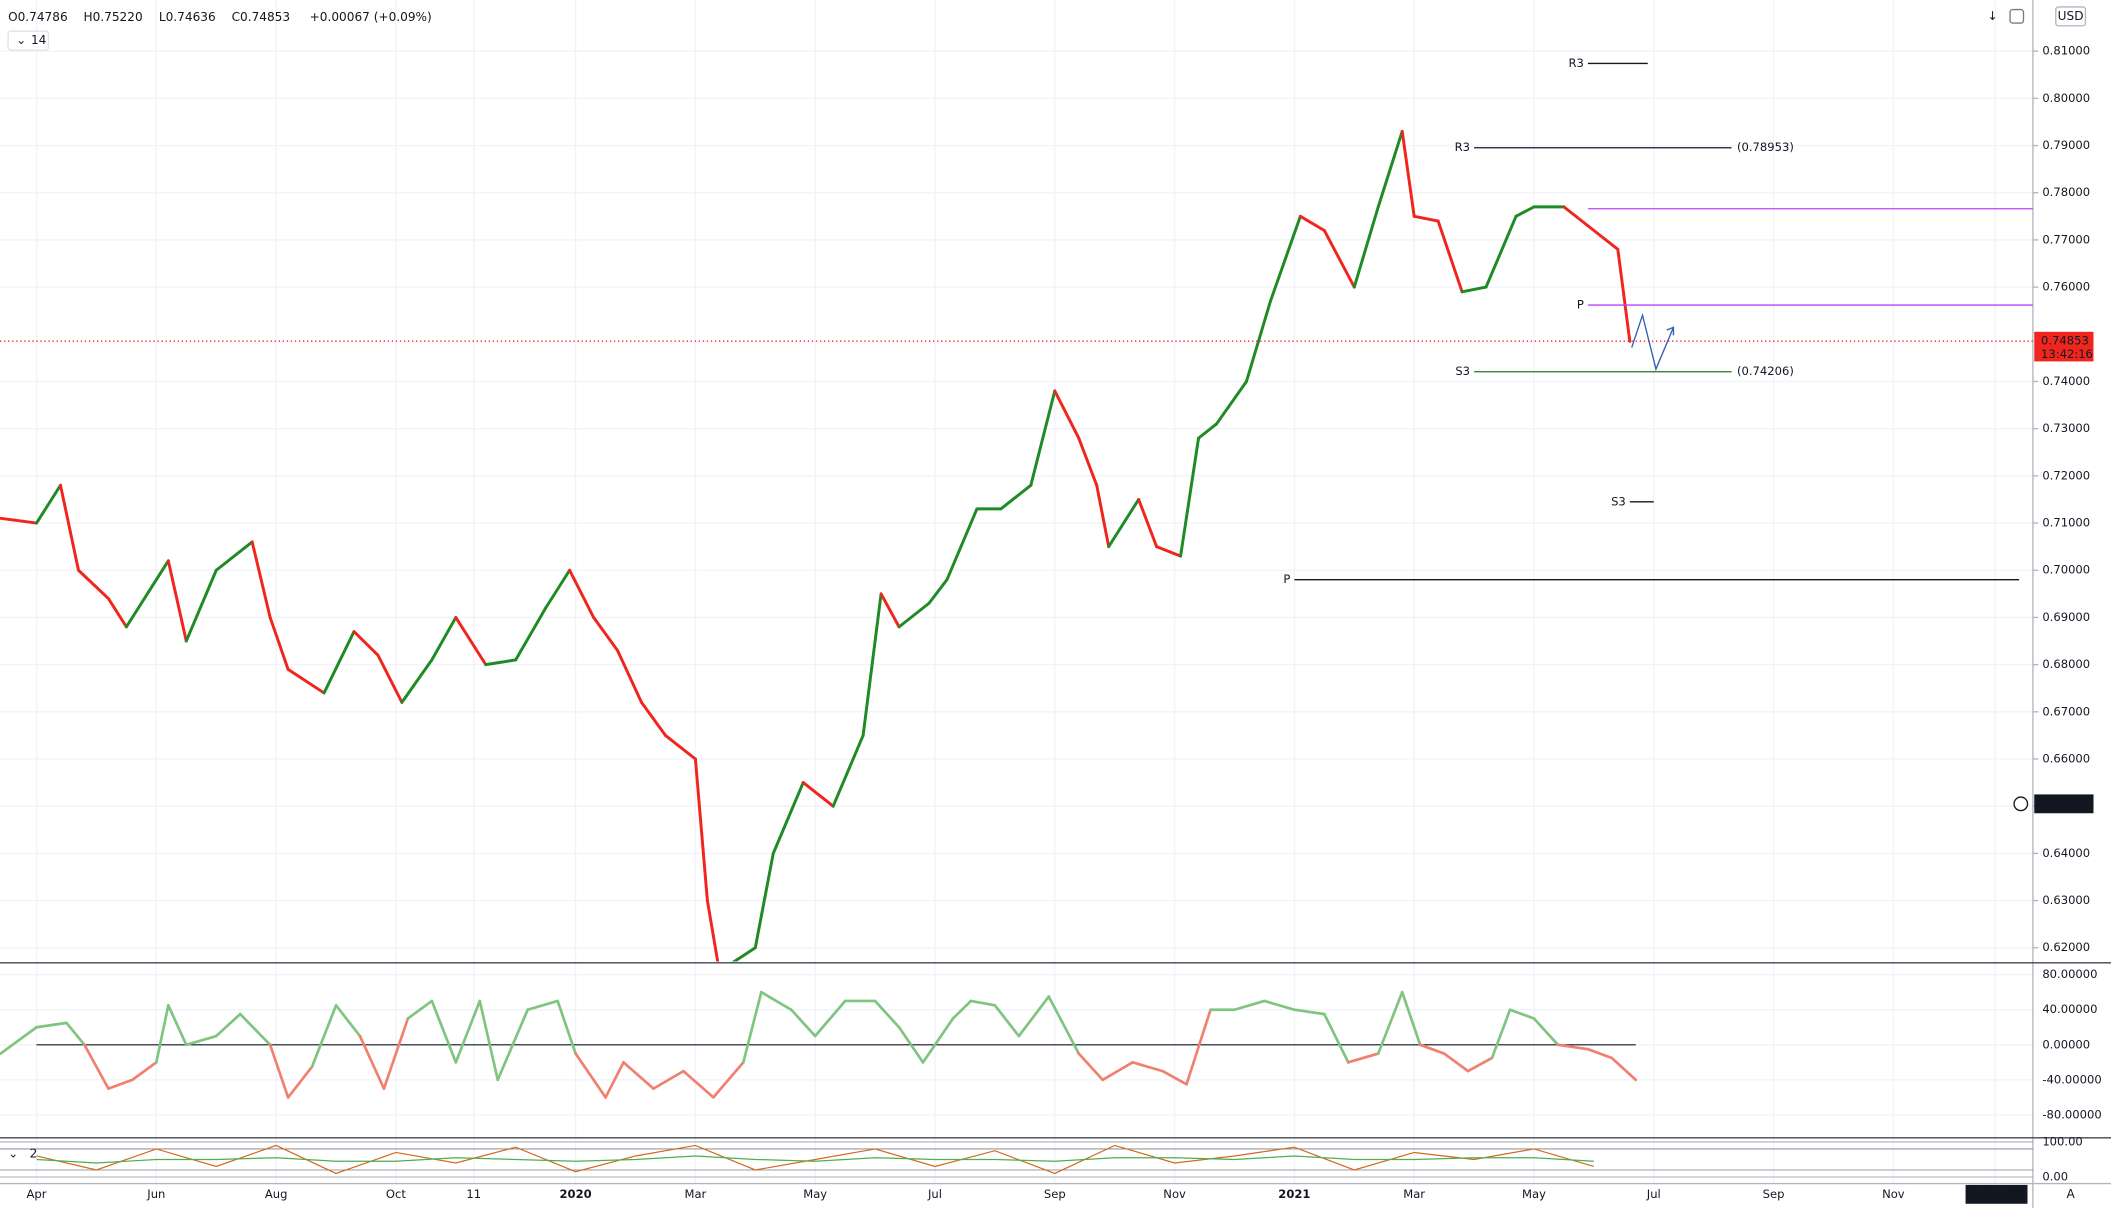 The width and height of the screenshot is (2111, 1208). Describe the element at coordinates (1670, 331) in the screenshot. I see `arrow-head` at that location.